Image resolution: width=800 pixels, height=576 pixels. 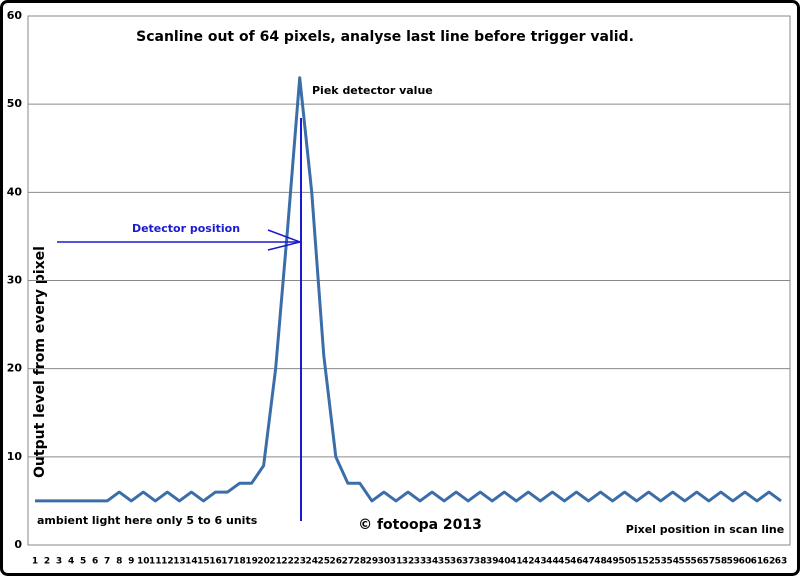 I want to click on x-tick-label: 37, so click(x=468, y=562).